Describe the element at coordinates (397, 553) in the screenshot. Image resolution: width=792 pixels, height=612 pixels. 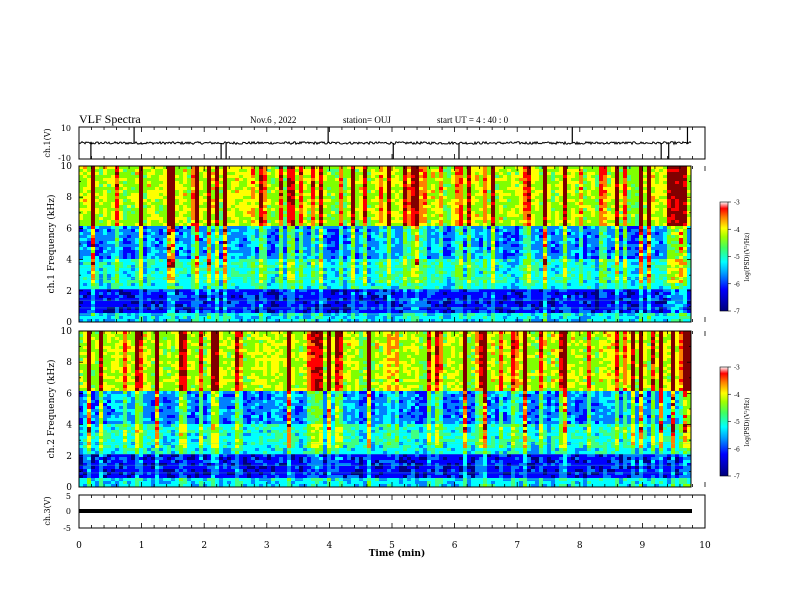
I see `x-axis-label: Time (min)` at that location.